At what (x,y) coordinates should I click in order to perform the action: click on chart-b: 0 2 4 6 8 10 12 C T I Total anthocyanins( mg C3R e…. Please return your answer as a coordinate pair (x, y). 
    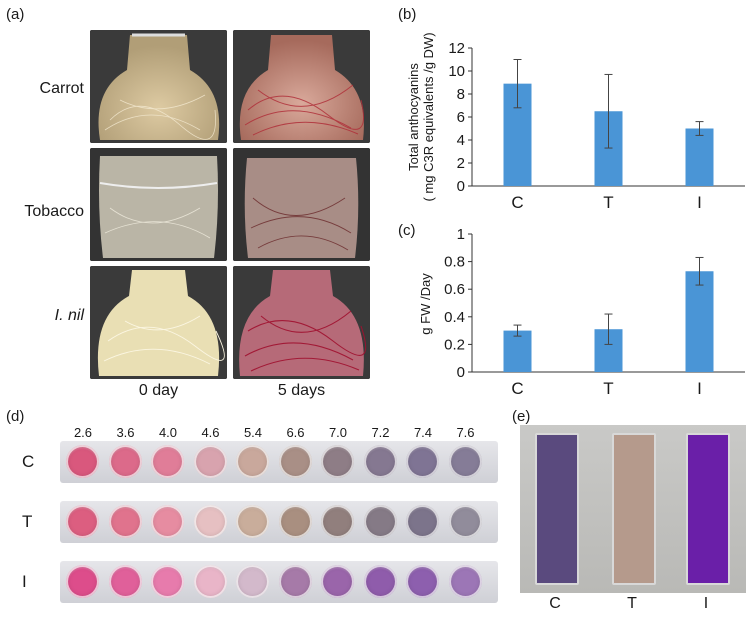
    Looking at the image, I should click on (575, 122).